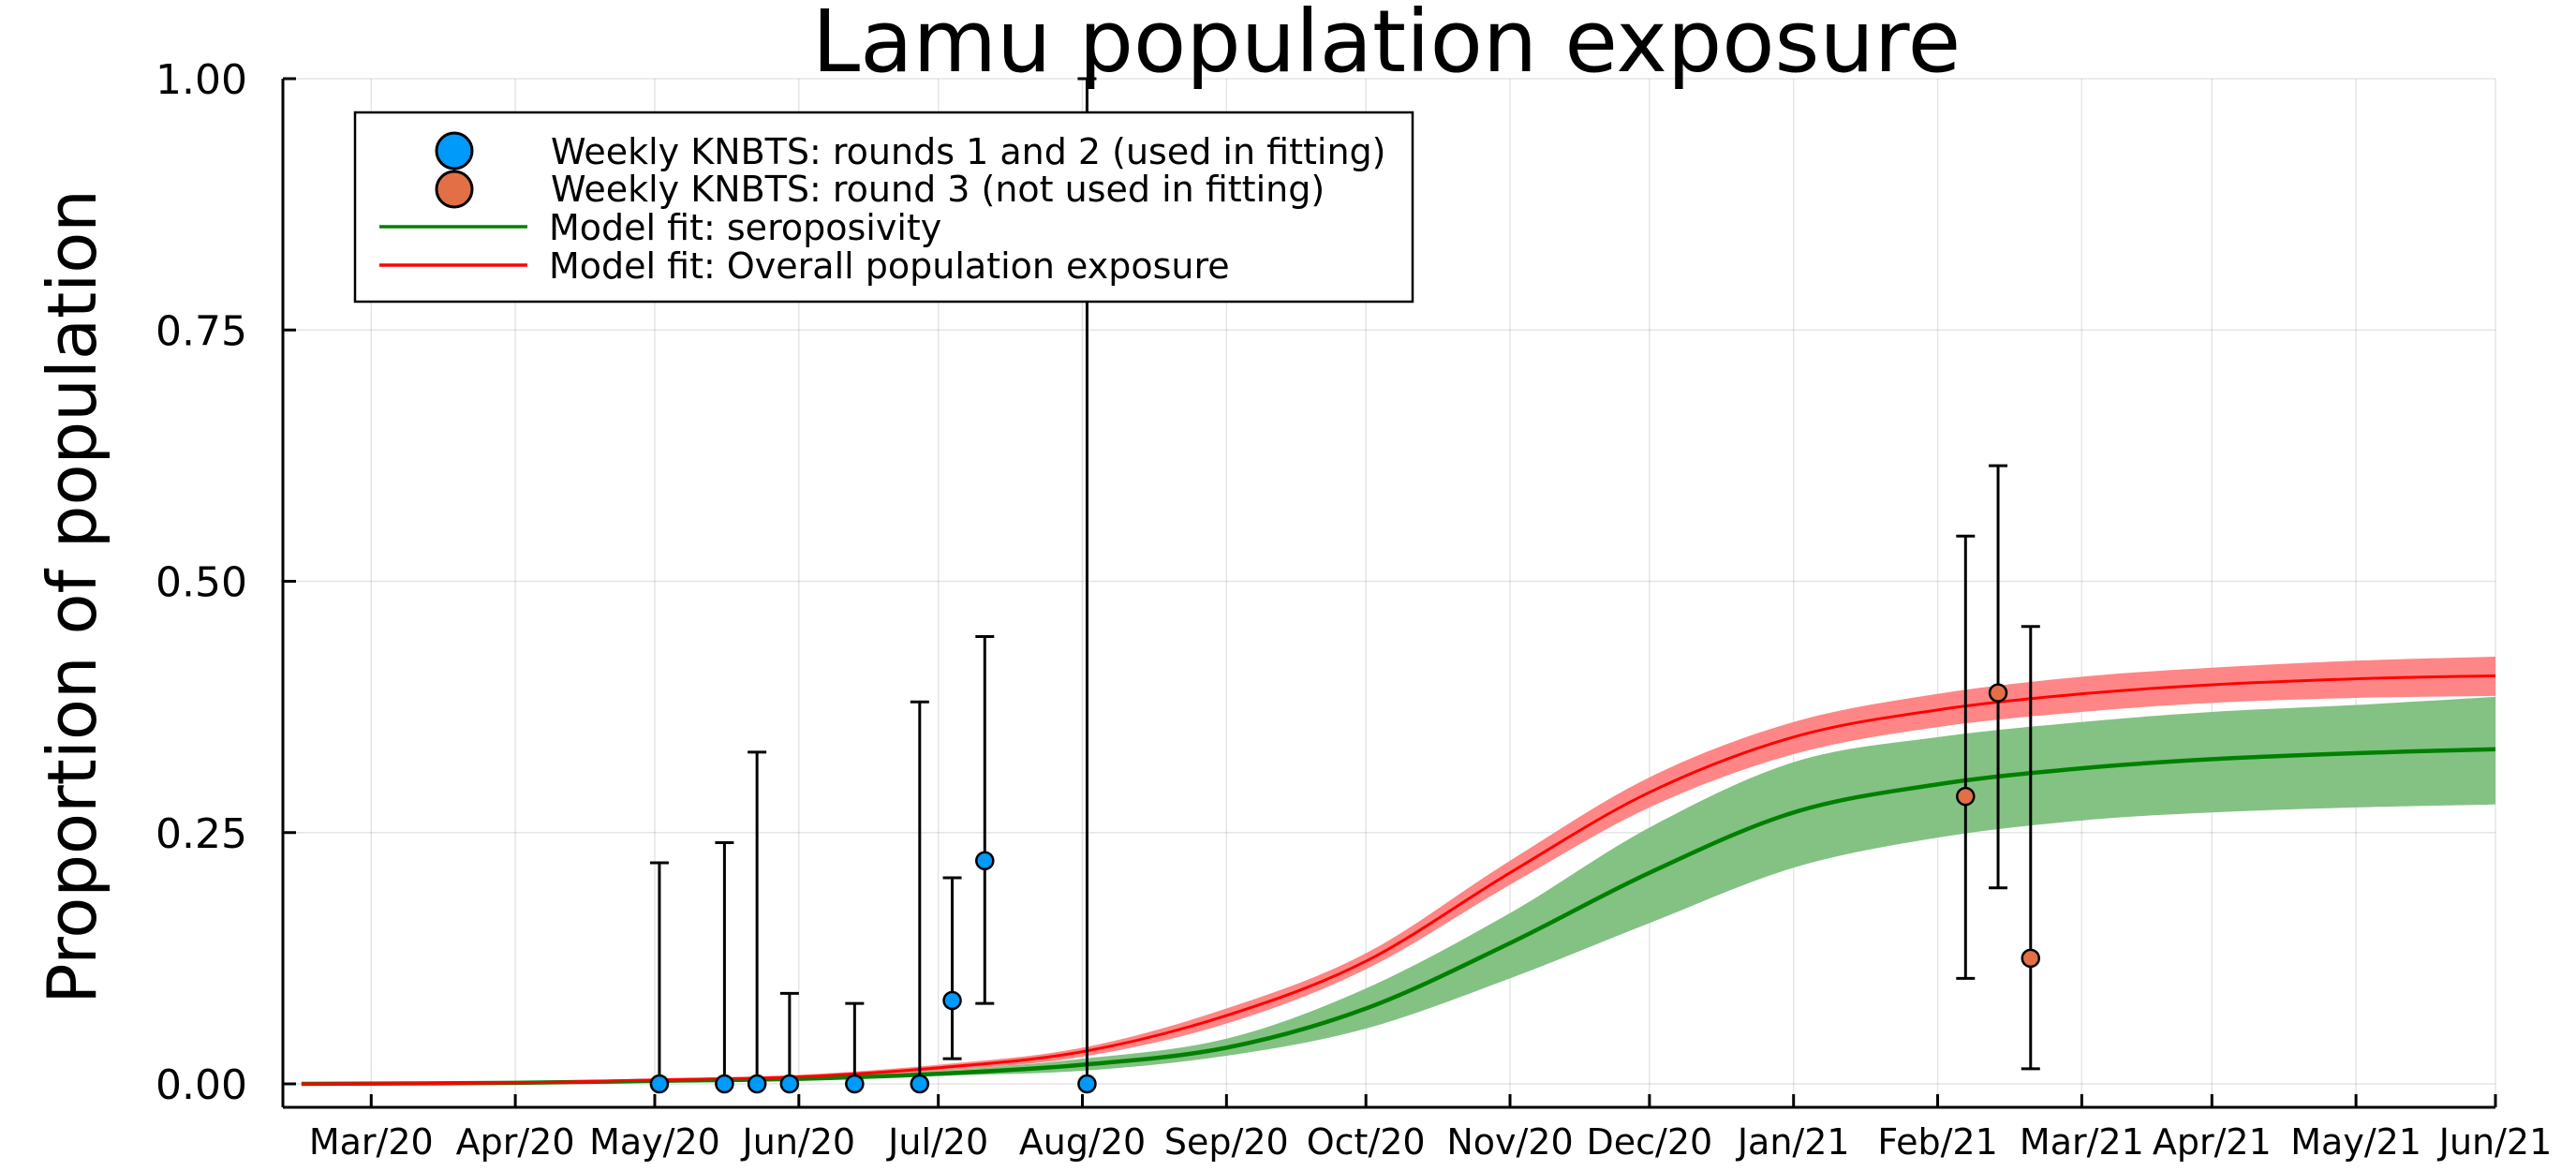 The height and width of the screenshot is (1171, 2576). Describe the element at coordinates (654, 1142) in the screenshot. I see `x-tick-label: May/20` at that location.